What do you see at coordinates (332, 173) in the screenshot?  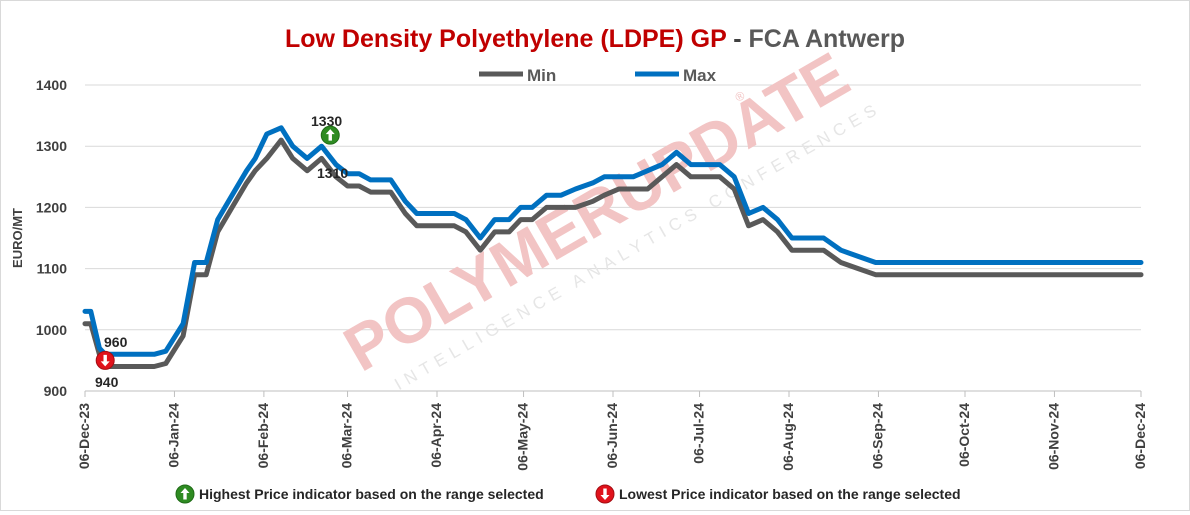 I see `high-min-label: 1310` at bounding box center [332, 173].